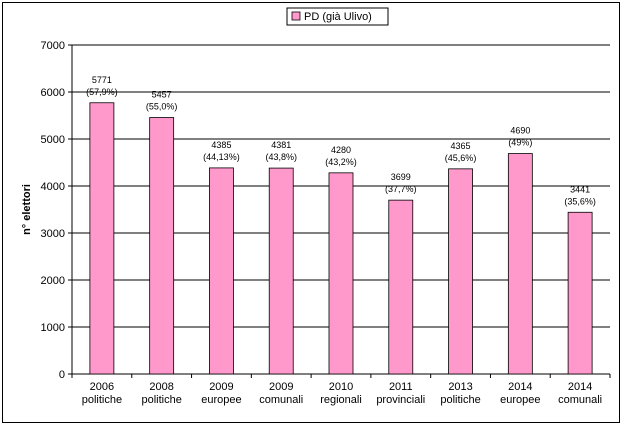 This screenshot has height=427, width=624. What do you see at coordinates (102, 92) in the screenshot?
I see `data-label-percent: (57,9%)` at bounding box center [102, 92].